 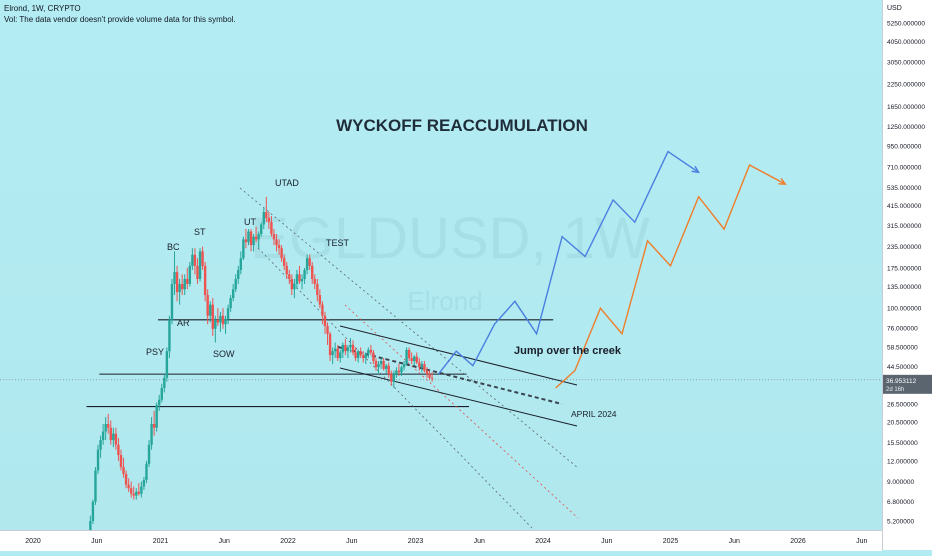 I want to click on annotation-label: AR, so click(x=183, y=323).